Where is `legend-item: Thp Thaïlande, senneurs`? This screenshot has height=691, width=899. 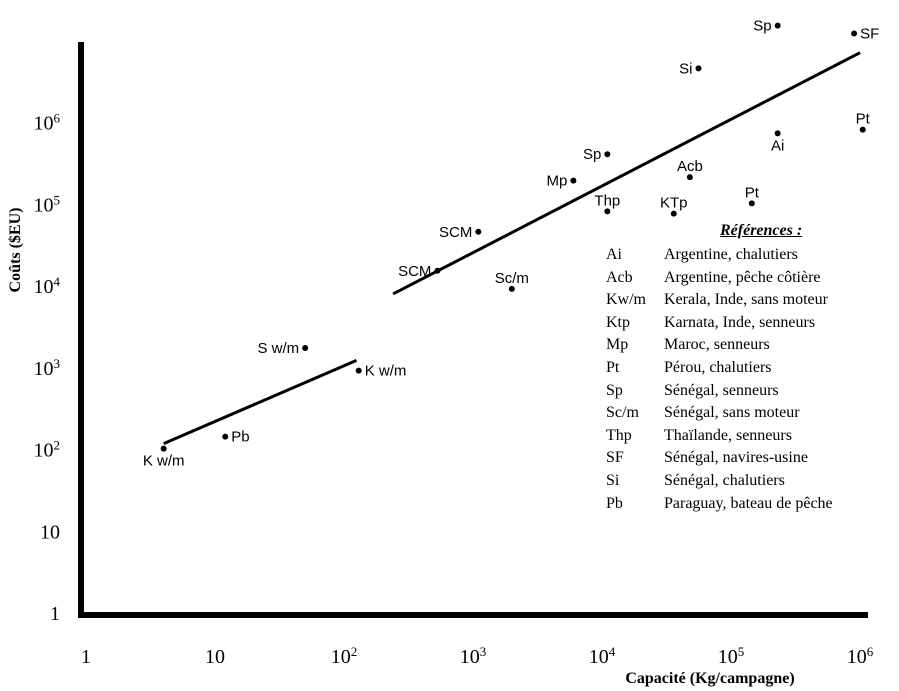
legend-item: Thp Thaïlande, senneurs is located at coordinates (751, 436).